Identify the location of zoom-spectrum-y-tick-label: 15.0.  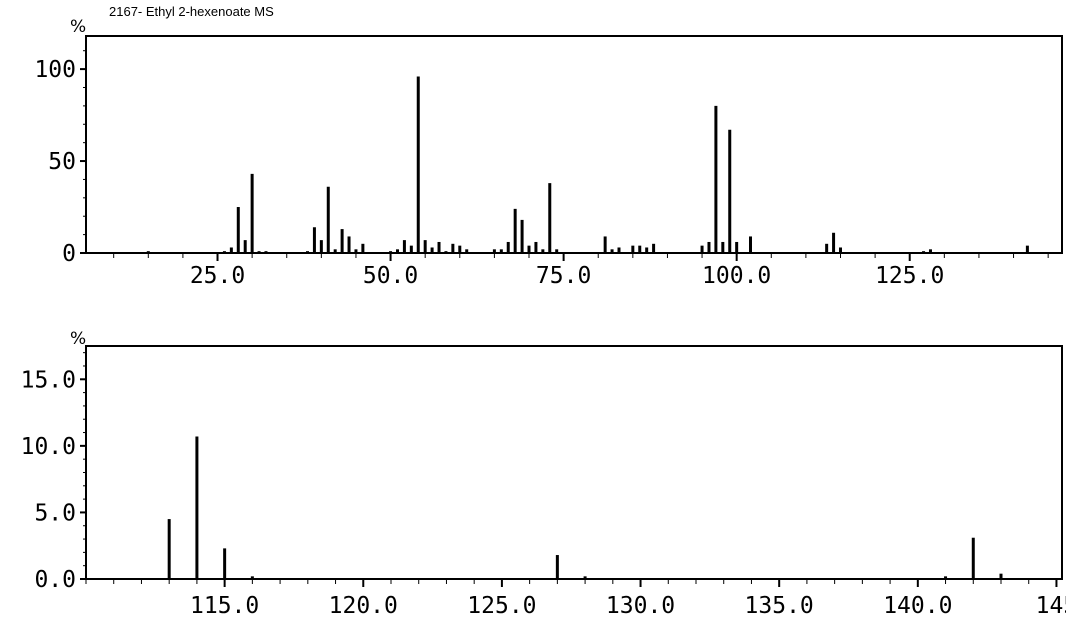
(48, 380).